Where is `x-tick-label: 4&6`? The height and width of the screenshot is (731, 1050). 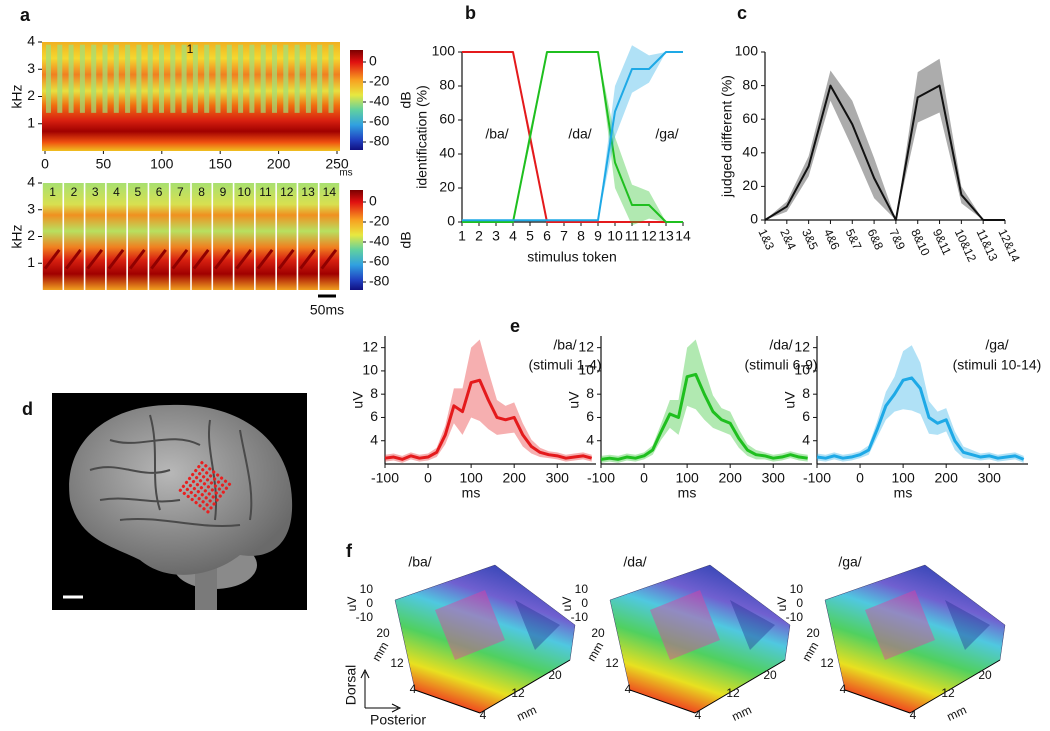
x-tick-label: 4&6 is located at coordinates (832, 240).